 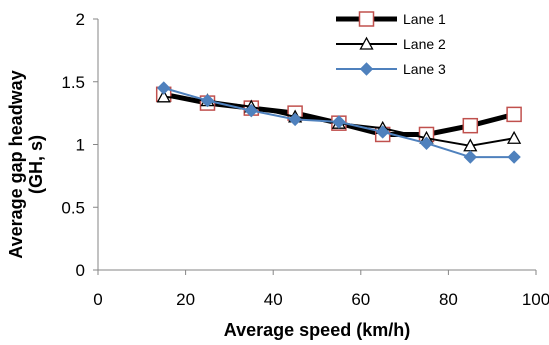 I want to click on x-tick-label: 60, so click(x=360, y=299).